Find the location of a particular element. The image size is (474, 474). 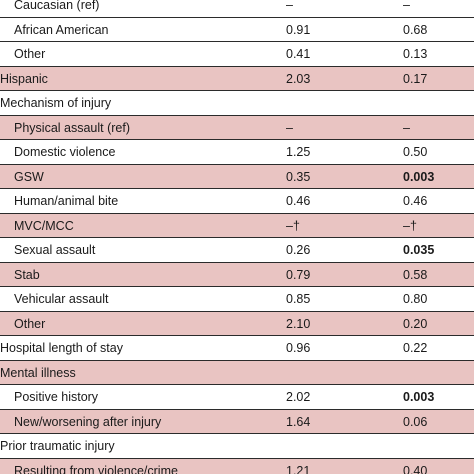

row-label: Human/animal bite is located at coordinates (66, 201).